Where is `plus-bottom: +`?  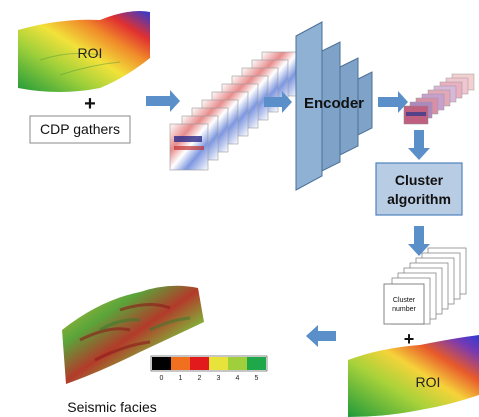
plus-bottom: + is located at coordinates (409, 339).